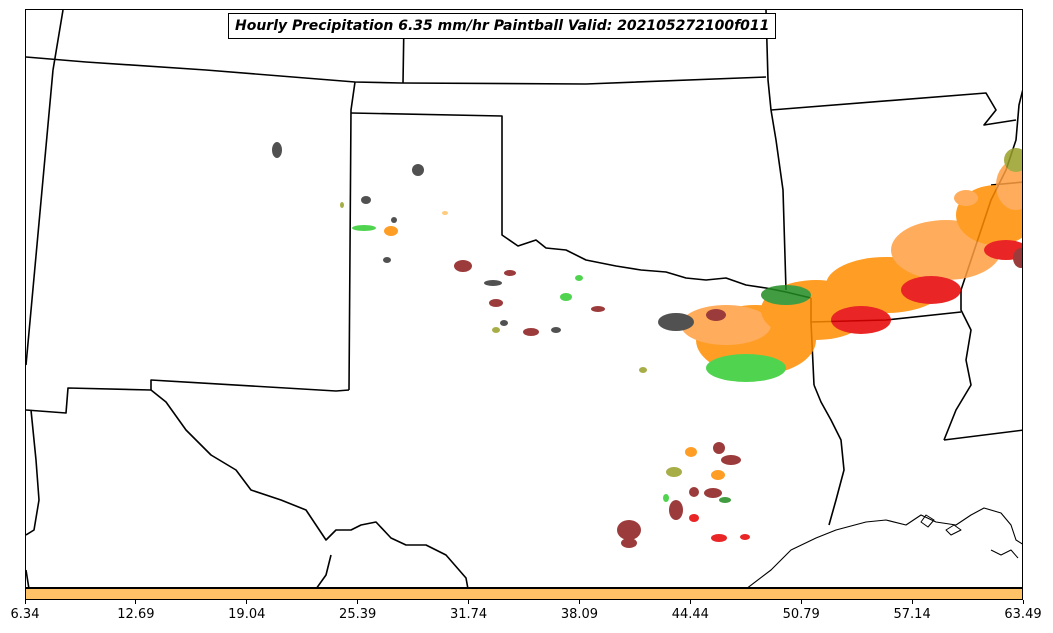  I want to click on boundary-nm-west, so click(40, 217).